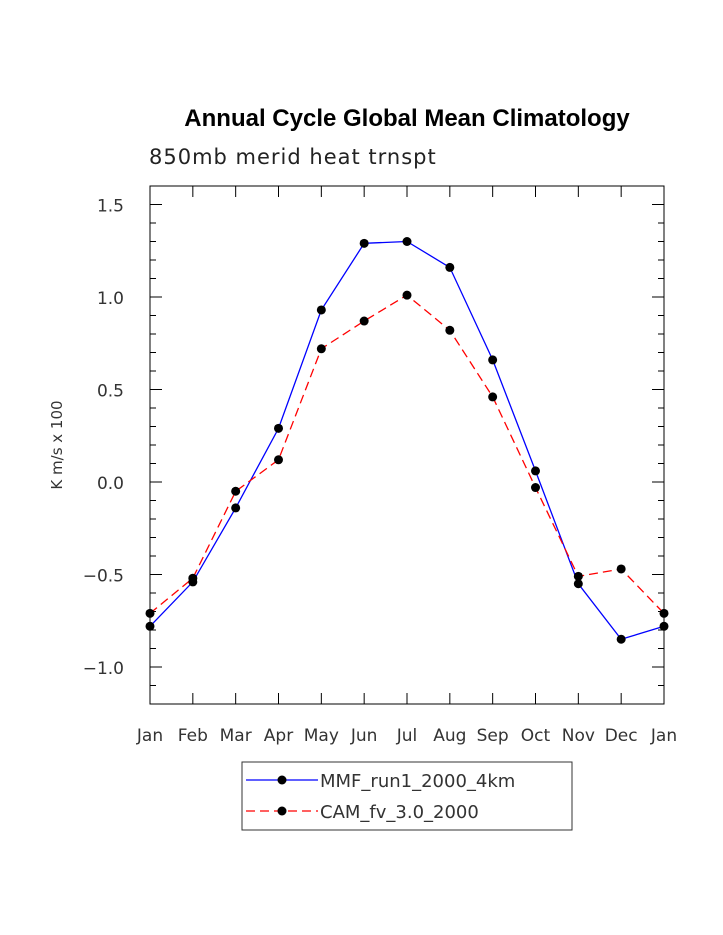 The height and width of the screenshot is (935, 723). Describe the element at coordinates (103, 577) in the screenshot. I see `y-tick-label: −0.5` at that location.